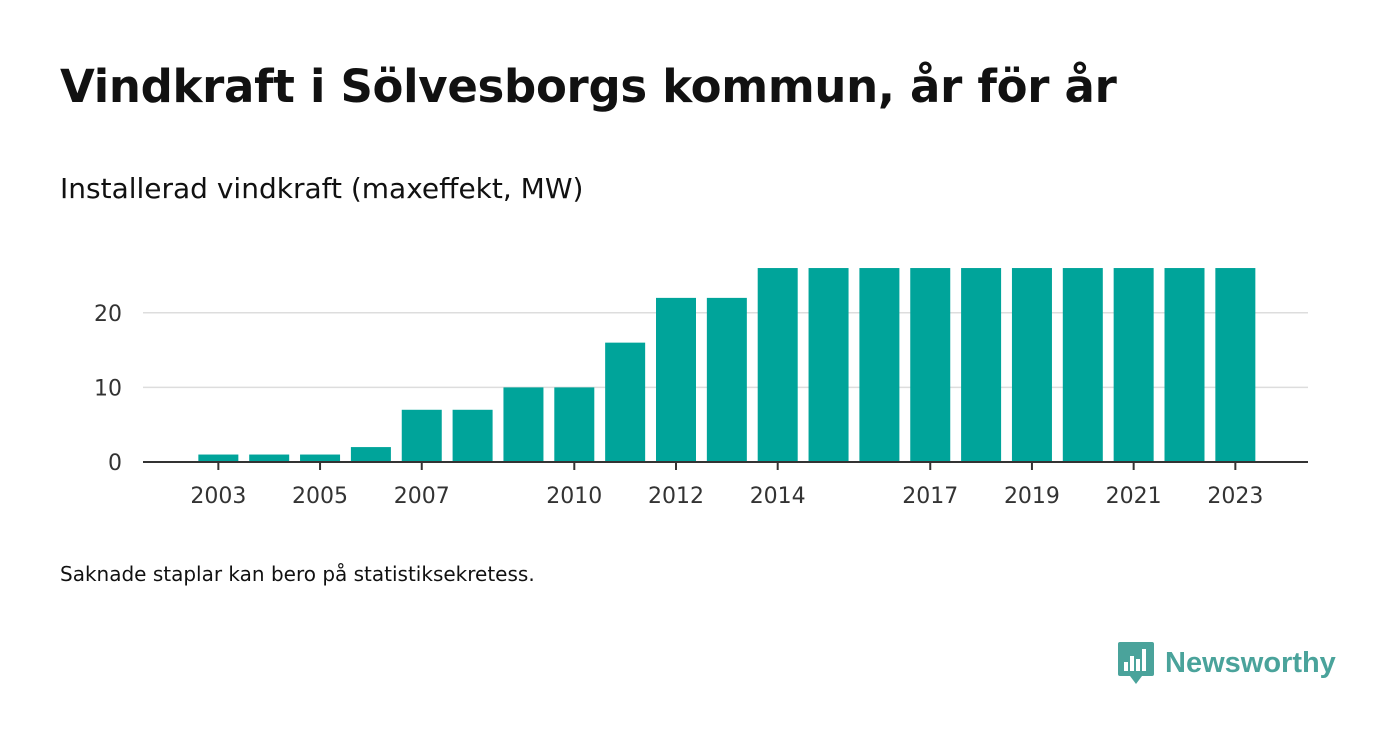  I want to click on x-tick-label-2023: 2023, so click(1235, 496).